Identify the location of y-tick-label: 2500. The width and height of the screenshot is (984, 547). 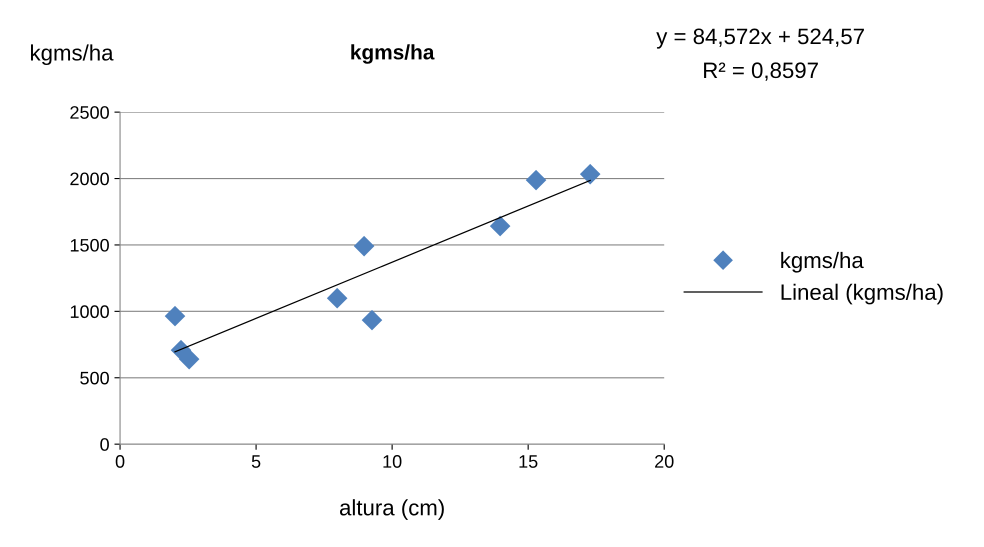
(89, 112).